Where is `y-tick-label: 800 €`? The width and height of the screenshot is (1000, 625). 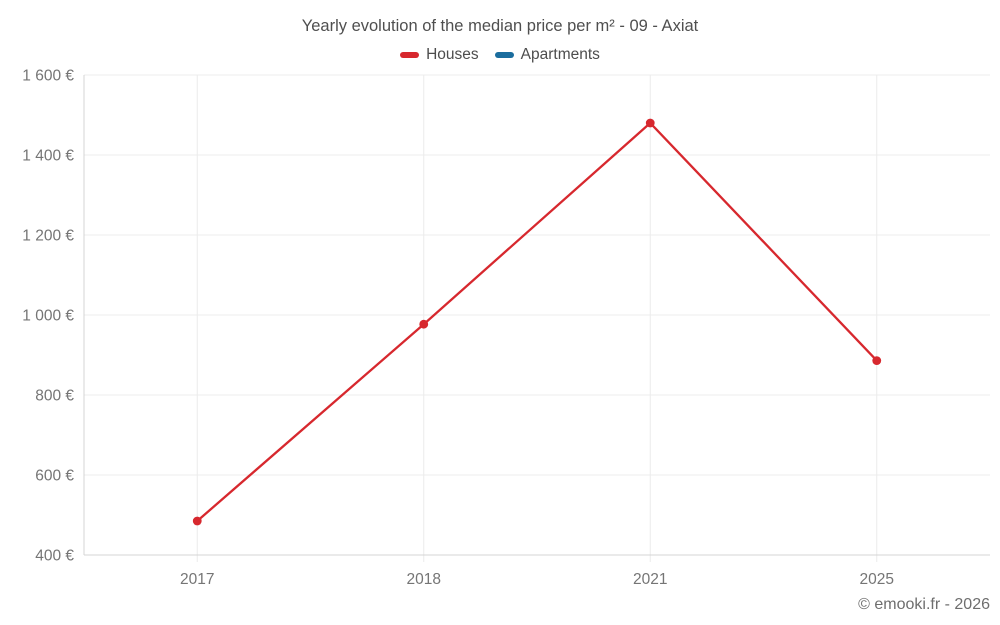
y-tick-label: 800 € is located at coordinates (54, 396).